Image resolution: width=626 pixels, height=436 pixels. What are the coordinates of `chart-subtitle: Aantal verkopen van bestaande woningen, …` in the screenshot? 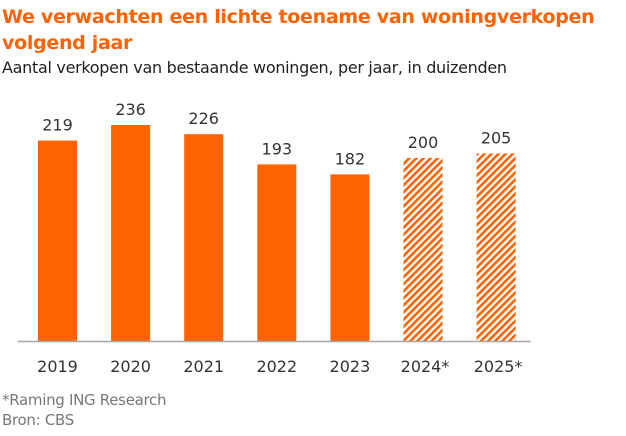 It's located at (254, 67).